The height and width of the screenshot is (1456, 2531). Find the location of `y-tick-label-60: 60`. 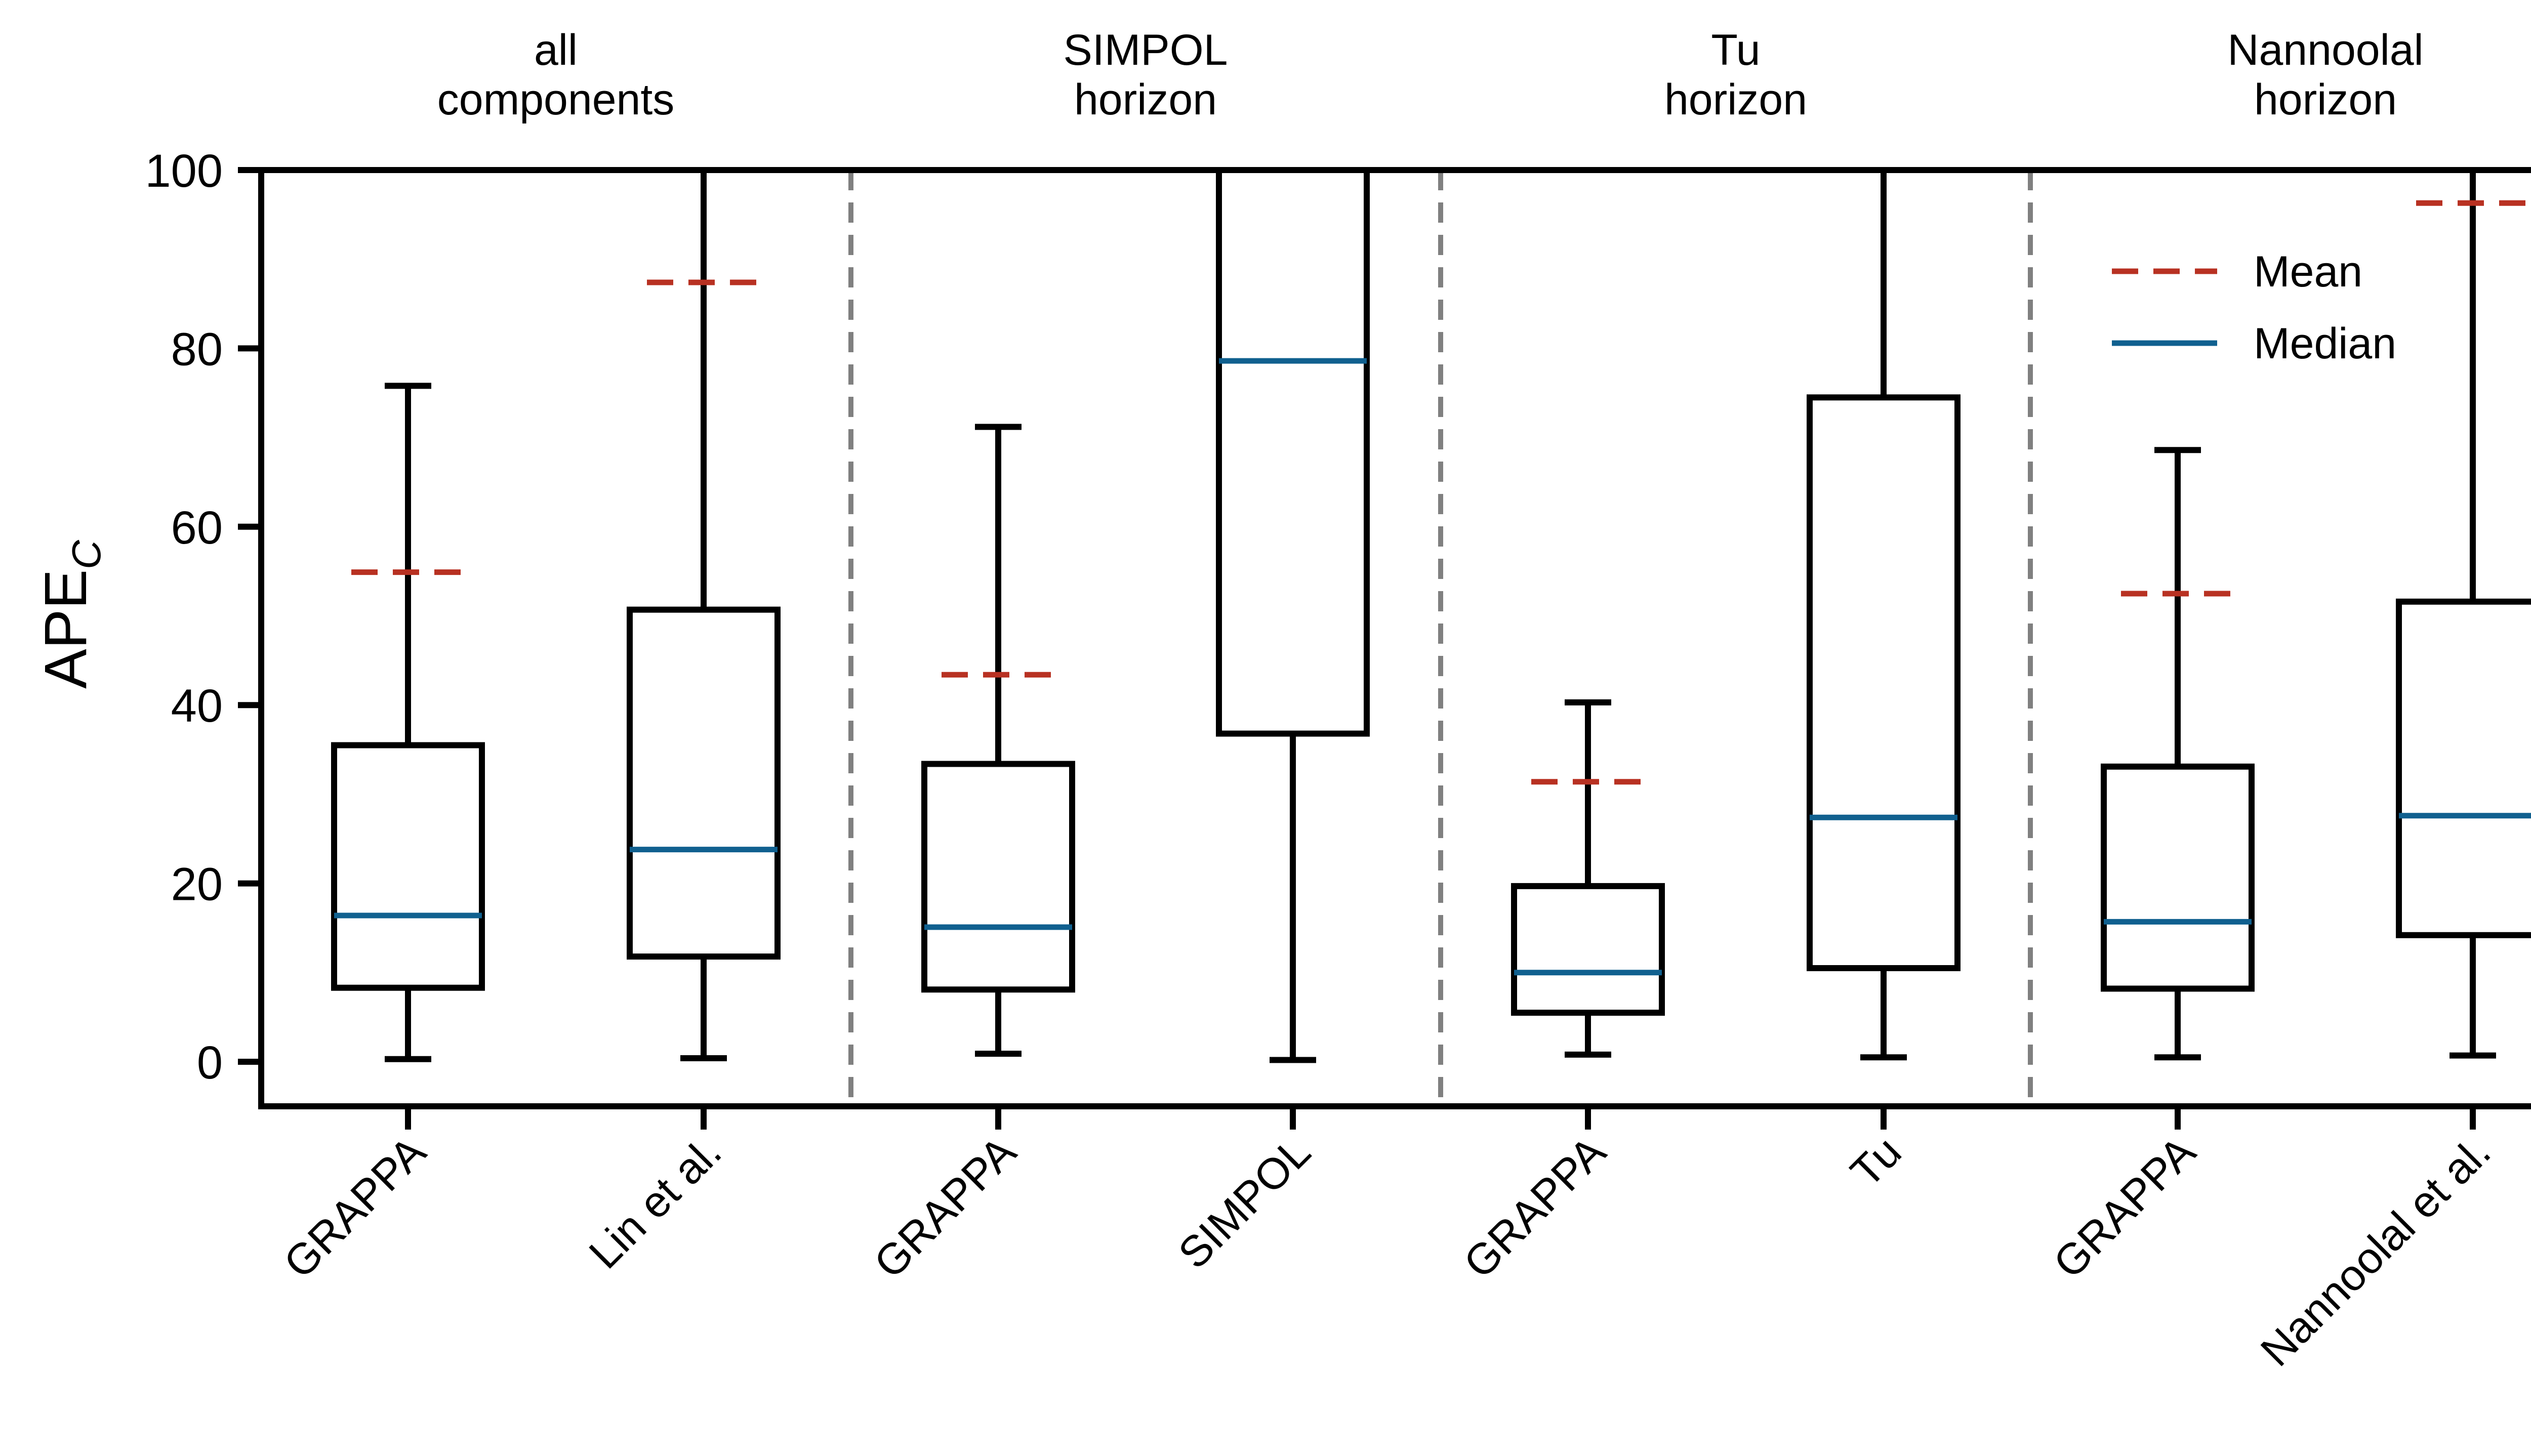

y-tick-label-60: 60 is located at coordinates (197, 528).